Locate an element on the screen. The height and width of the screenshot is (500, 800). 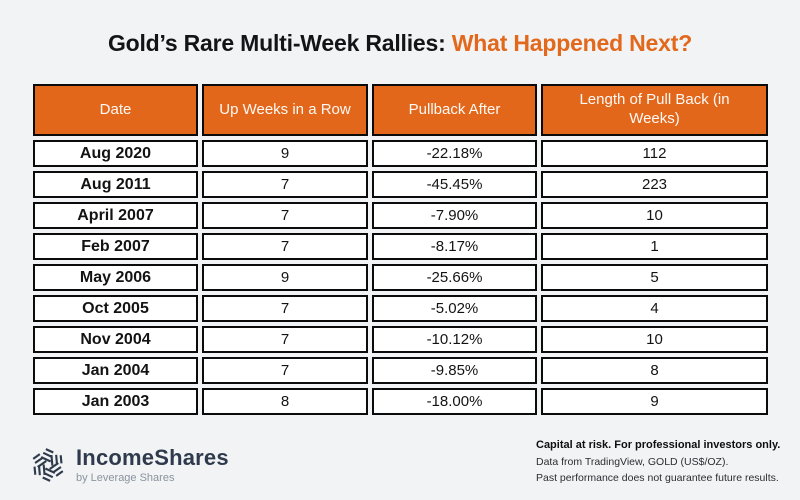
length-cell: 223 is located at coordinates (654, 184).